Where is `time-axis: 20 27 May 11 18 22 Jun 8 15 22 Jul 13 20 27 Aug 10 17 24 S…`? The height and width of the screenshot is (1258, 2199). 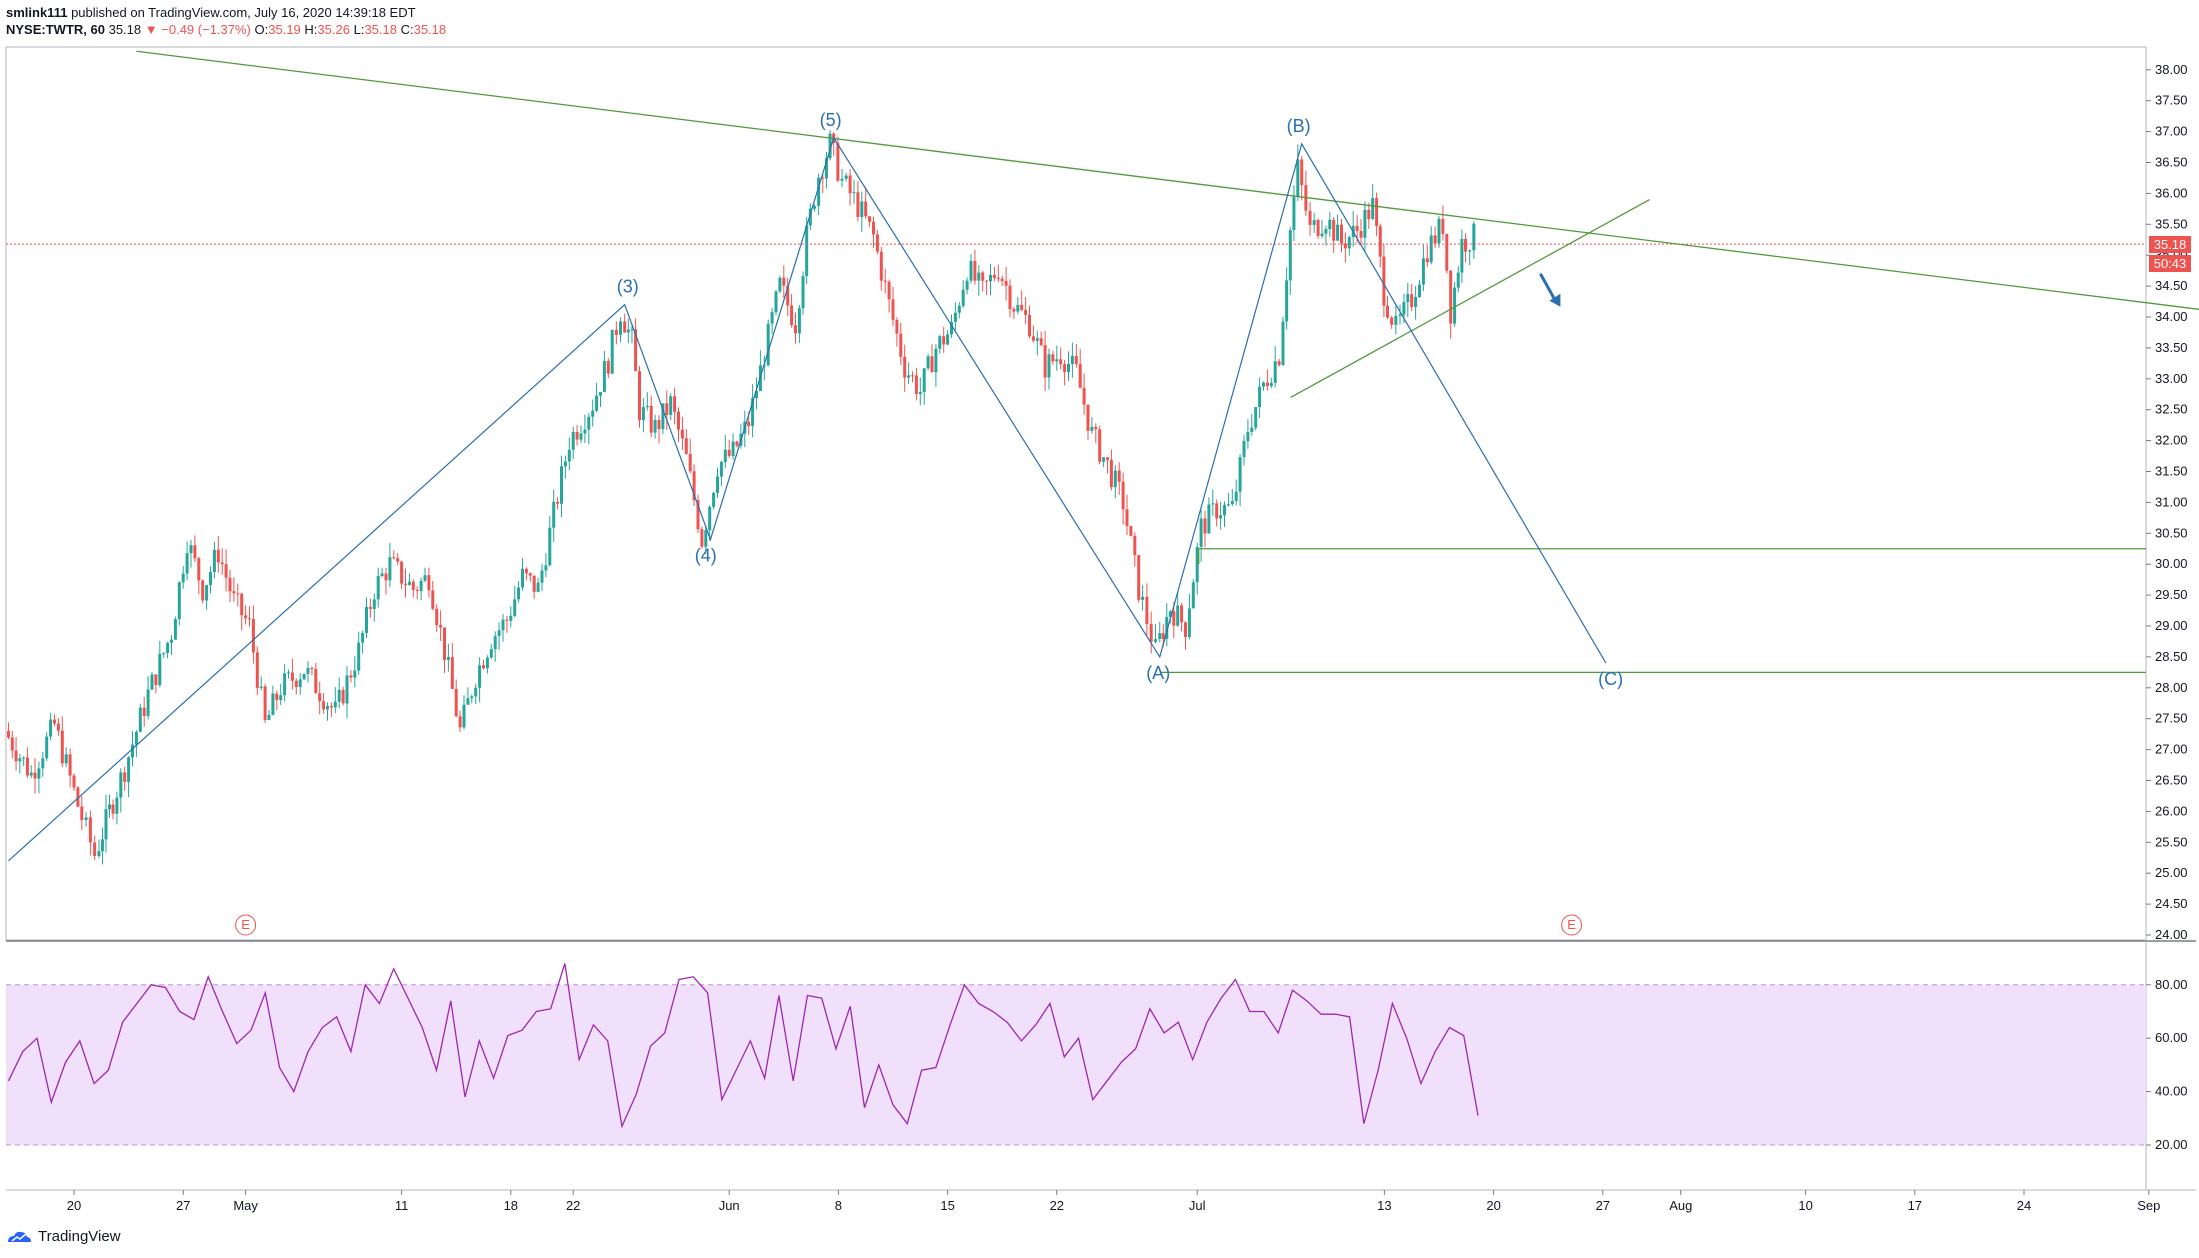 time-axis: 20 27 May 11 18 22 Jun 8 15 22 Jul 13 20 27 Aug 10 17 24 S… is located at coordinates (1114, 1201).